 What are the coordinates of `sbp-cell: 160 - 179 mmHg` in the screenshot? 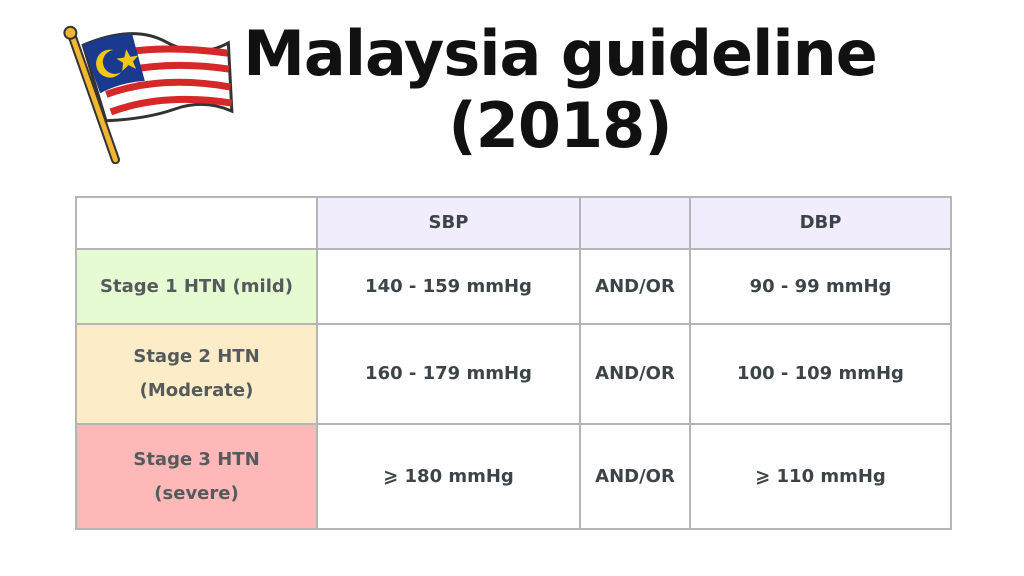 It's located at (448, 374).